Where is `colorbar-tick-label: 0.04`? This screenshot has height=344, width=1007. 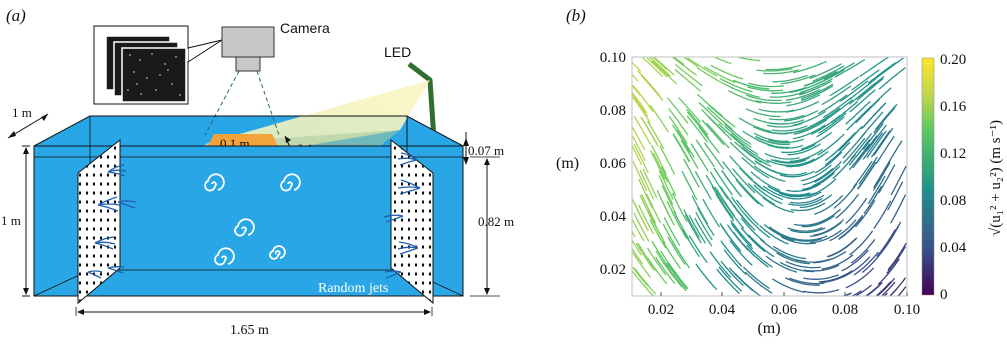 colorbar-tick-label: 0.04 is located at coordinates (953, 248).